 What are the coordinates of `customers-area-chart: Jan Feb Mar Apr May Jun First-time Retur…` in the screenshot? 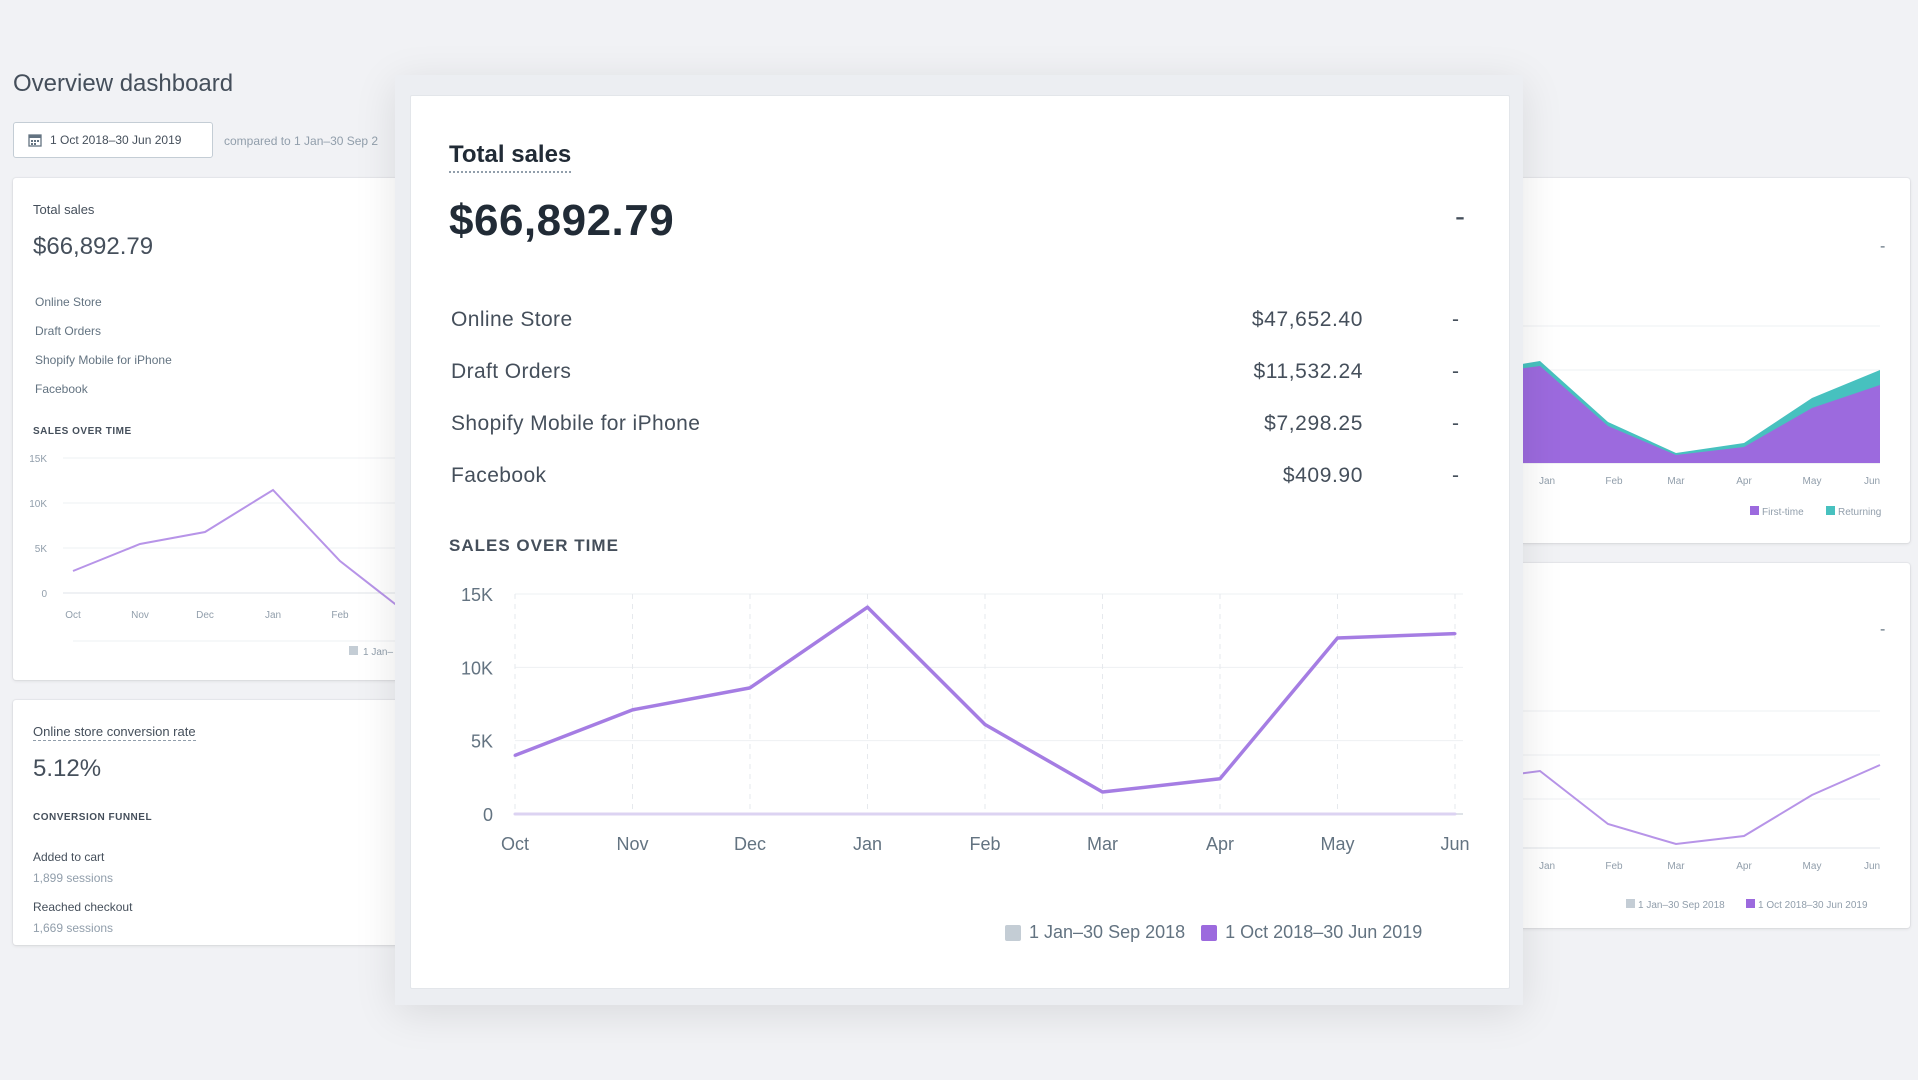 It's located at (1695, 421).